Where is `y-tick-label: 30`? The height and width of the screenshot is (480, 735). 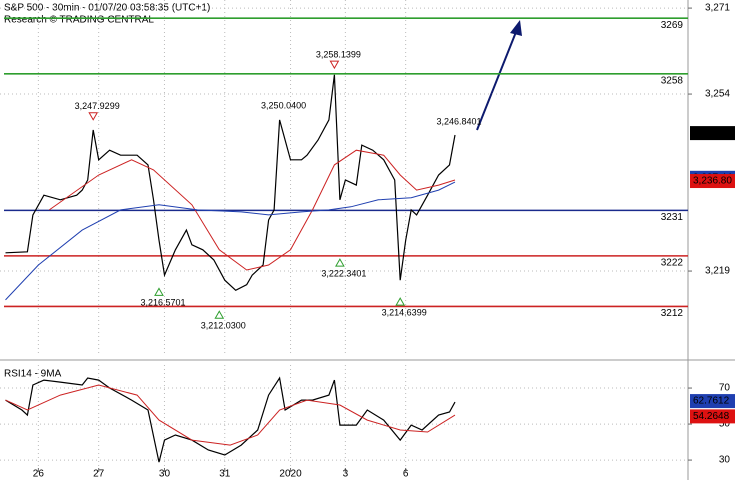
y-tick-label: 30 is located at coordinates (725, 460).